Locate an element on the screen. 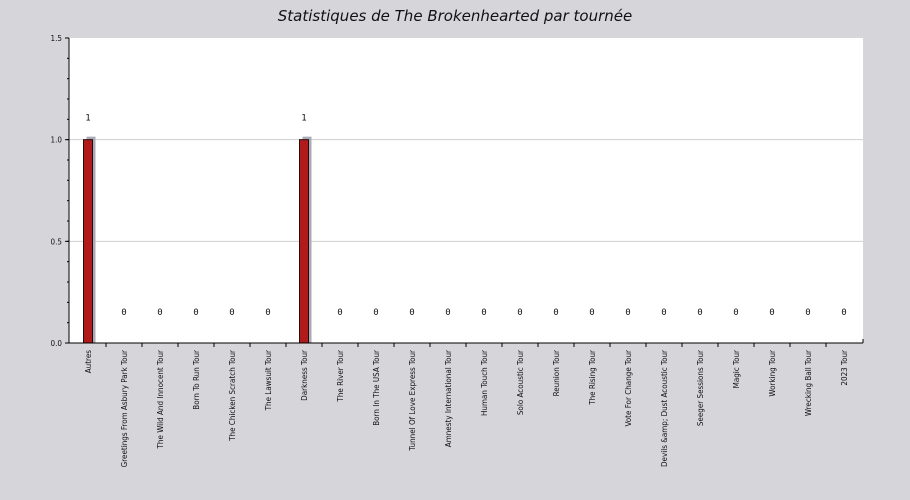  y-tick-label: 0.5 is located at coordinates (56, 241).